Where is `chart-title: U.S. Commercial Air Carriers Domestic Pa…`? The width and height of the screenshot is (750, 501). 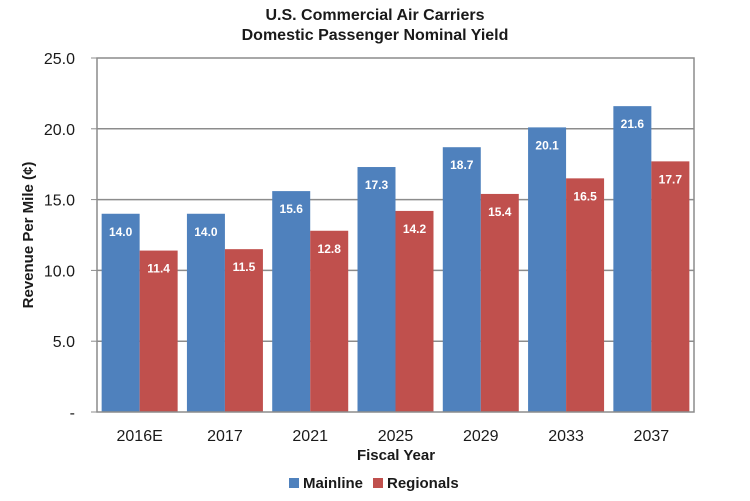 chart-title: U.S. Commercial Air Carriers Domestic Pa… is located at coordinates (375, 25).